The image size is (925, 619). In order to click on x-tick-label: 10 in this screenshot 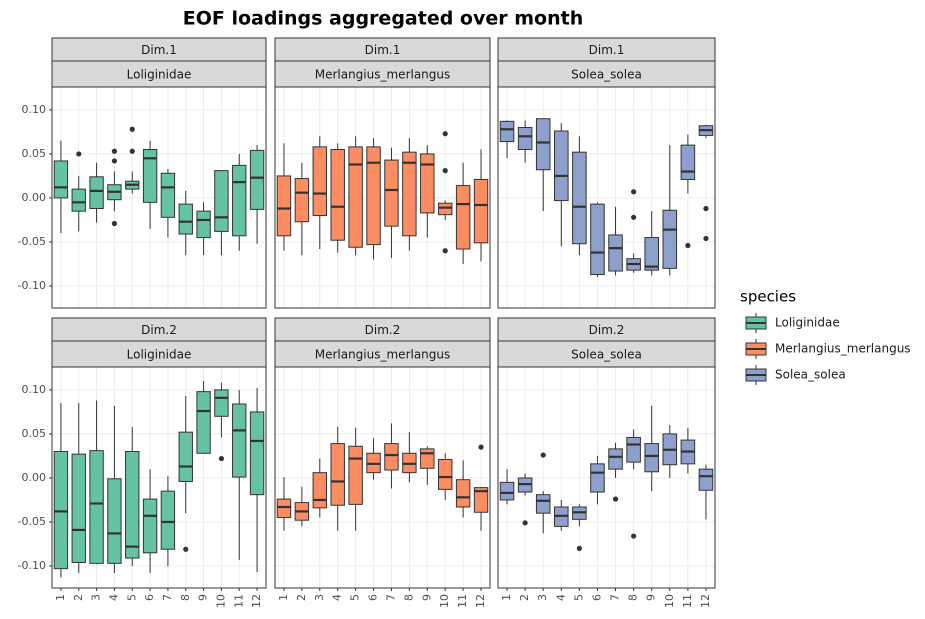, I will do `click(669, 601)`.